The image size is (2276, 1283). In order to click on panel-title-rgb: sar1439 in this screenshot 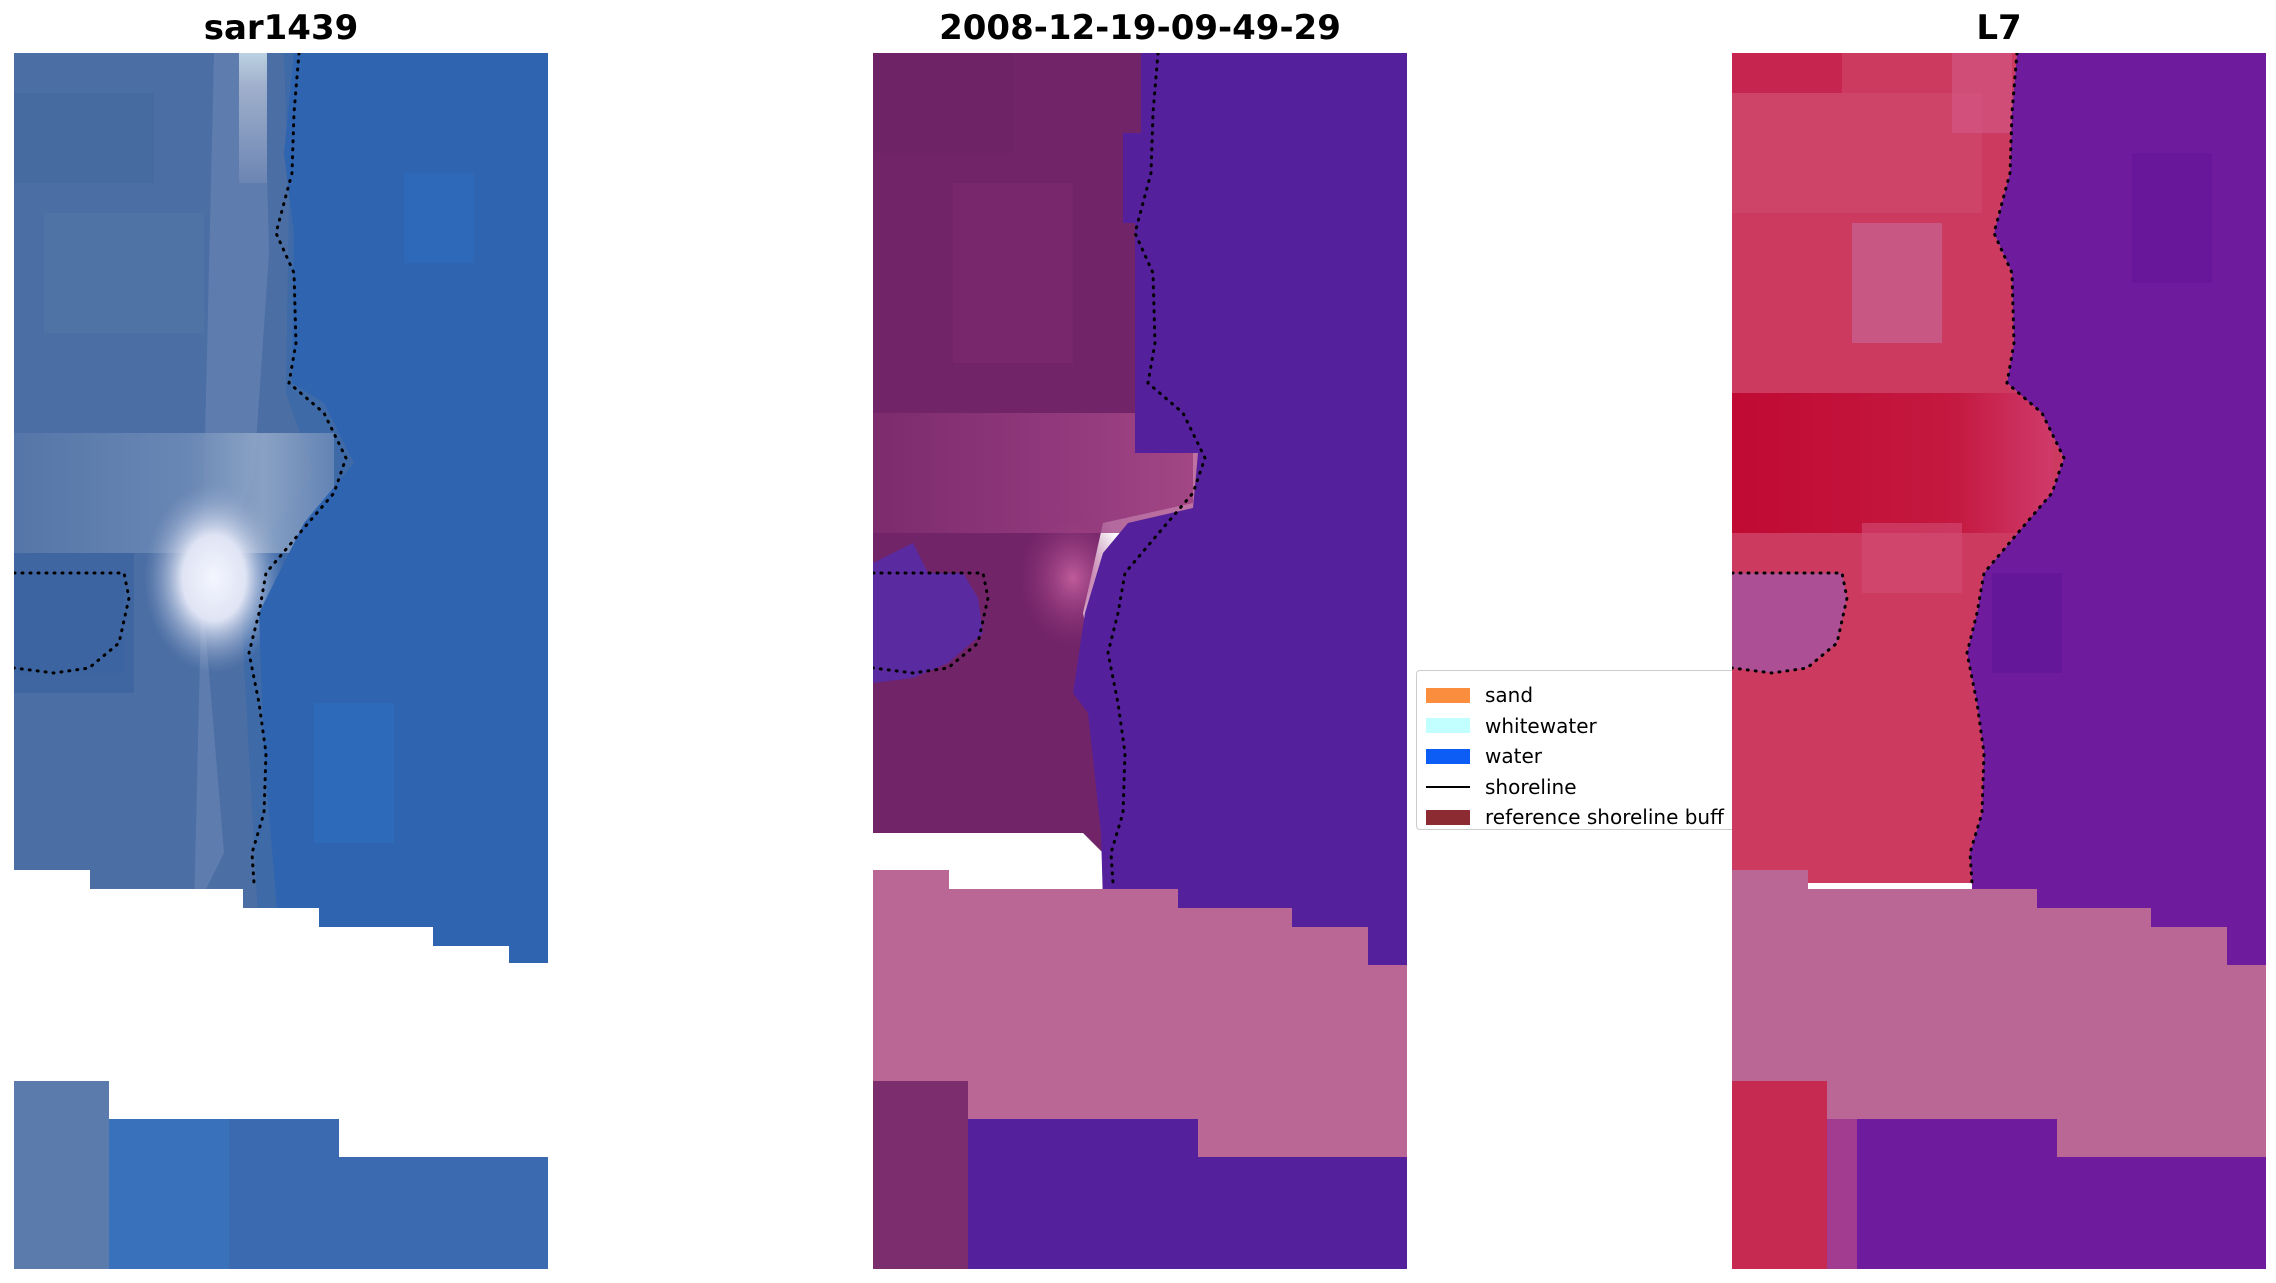, I will do `click(281, 28)`.